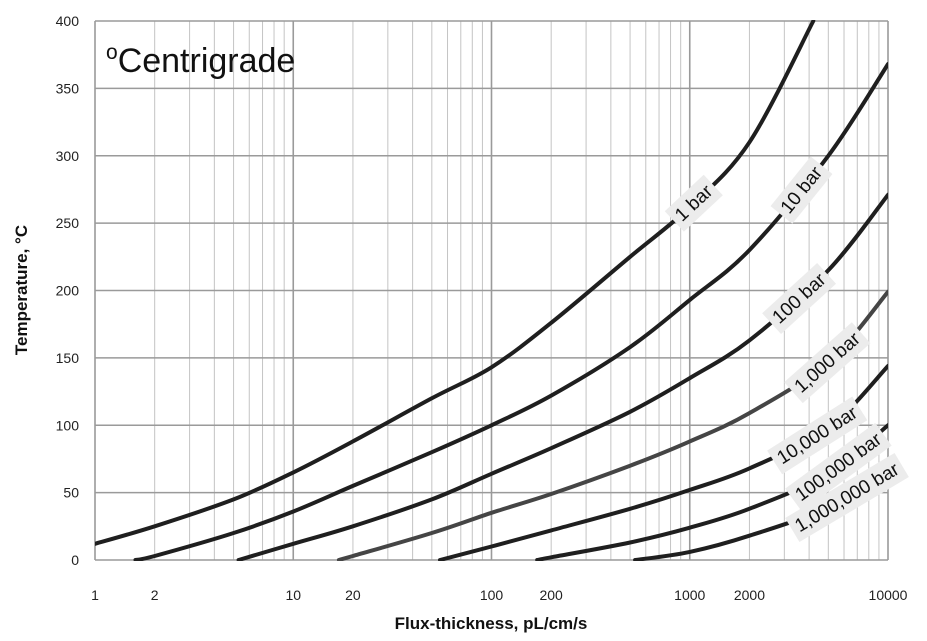 Image resolution: width=927 pixels, height=641 pixels. Describe the element at coordinates (68, 88) in the screenshot. I see `y-tick-label: 350` at that location.